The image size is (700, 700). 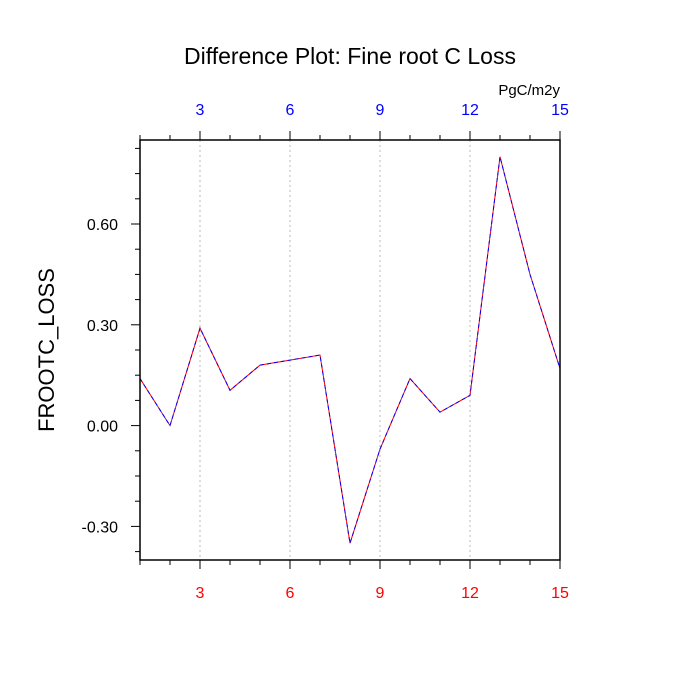 I want to click on x-tick-label-top: 15, so click(x=560, y=110).